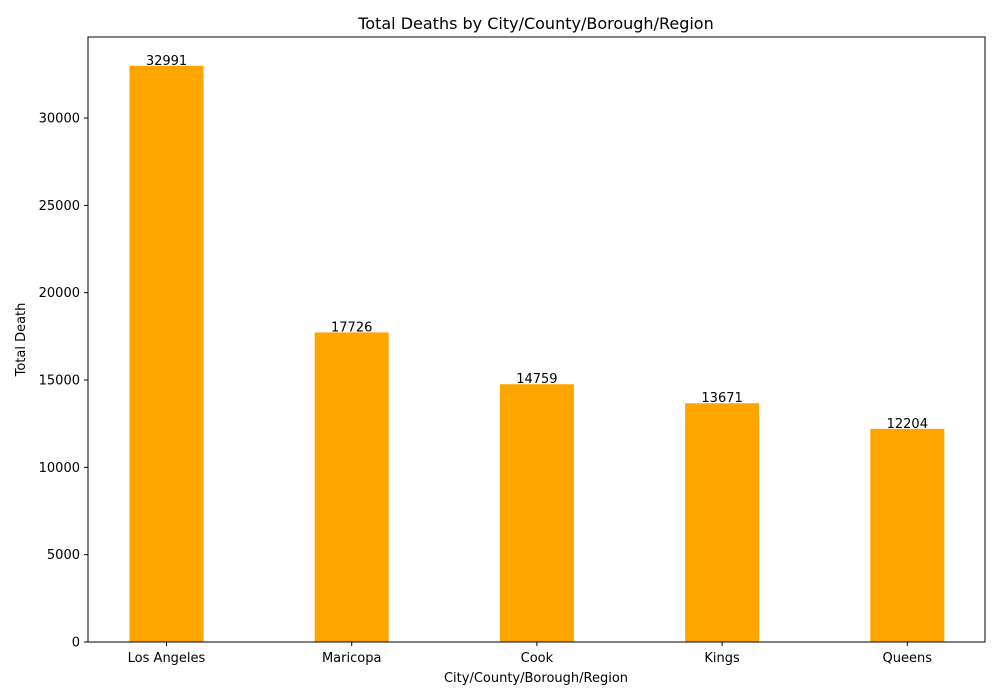 This screenshot has height=700, width=1000. Describe the element at coordinates (537, 658) in the screenshot. I see `x-tick-label: Cook` at that location.